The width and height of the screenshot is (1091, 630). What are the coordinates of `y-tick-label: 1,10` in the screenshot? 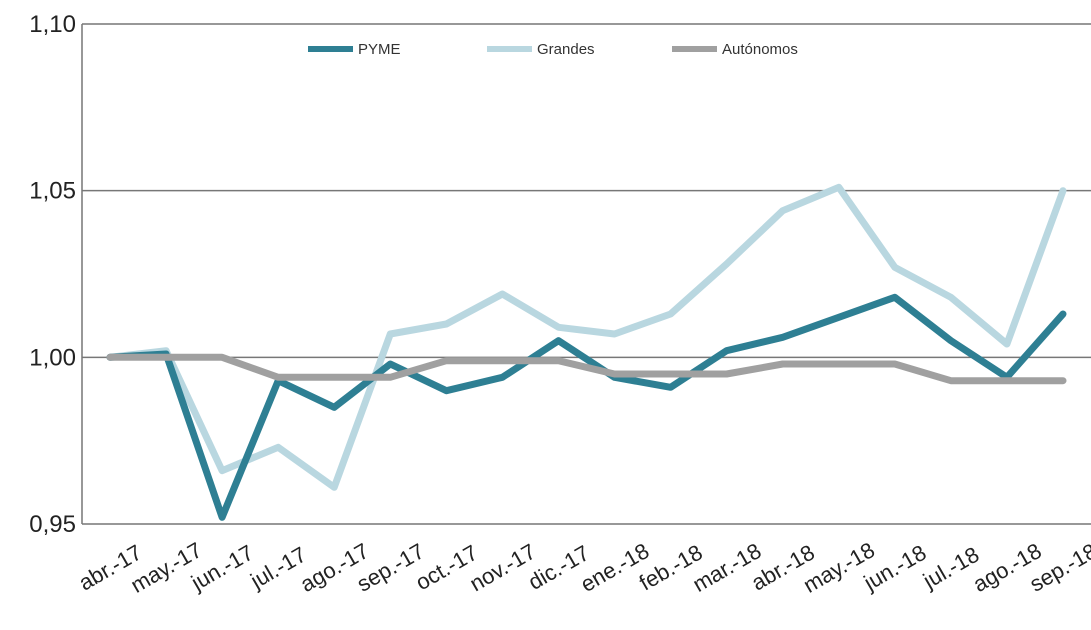 It's located at (52, 24).